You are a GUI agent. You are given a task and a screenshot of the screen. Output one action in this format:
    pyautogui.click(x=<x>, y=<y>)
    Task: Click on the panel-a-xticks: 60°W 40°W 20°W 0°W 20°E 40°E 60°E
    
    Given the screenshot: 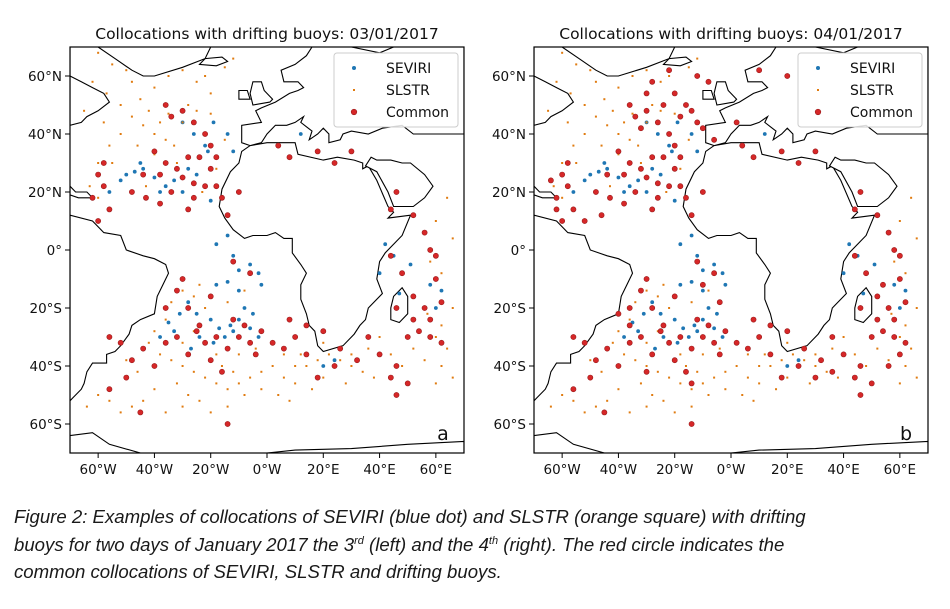 What is the action you would take?
    pyautogui.click(x=266, y=465)
    